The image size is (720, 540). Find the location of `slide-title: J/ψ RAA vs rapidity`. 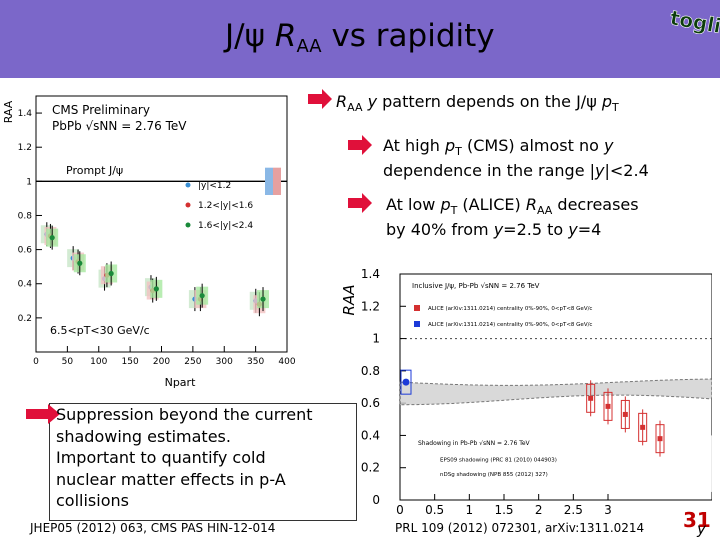

slide-title: J/ψ RAA vs rapidity is located at coordinates (360, 37).